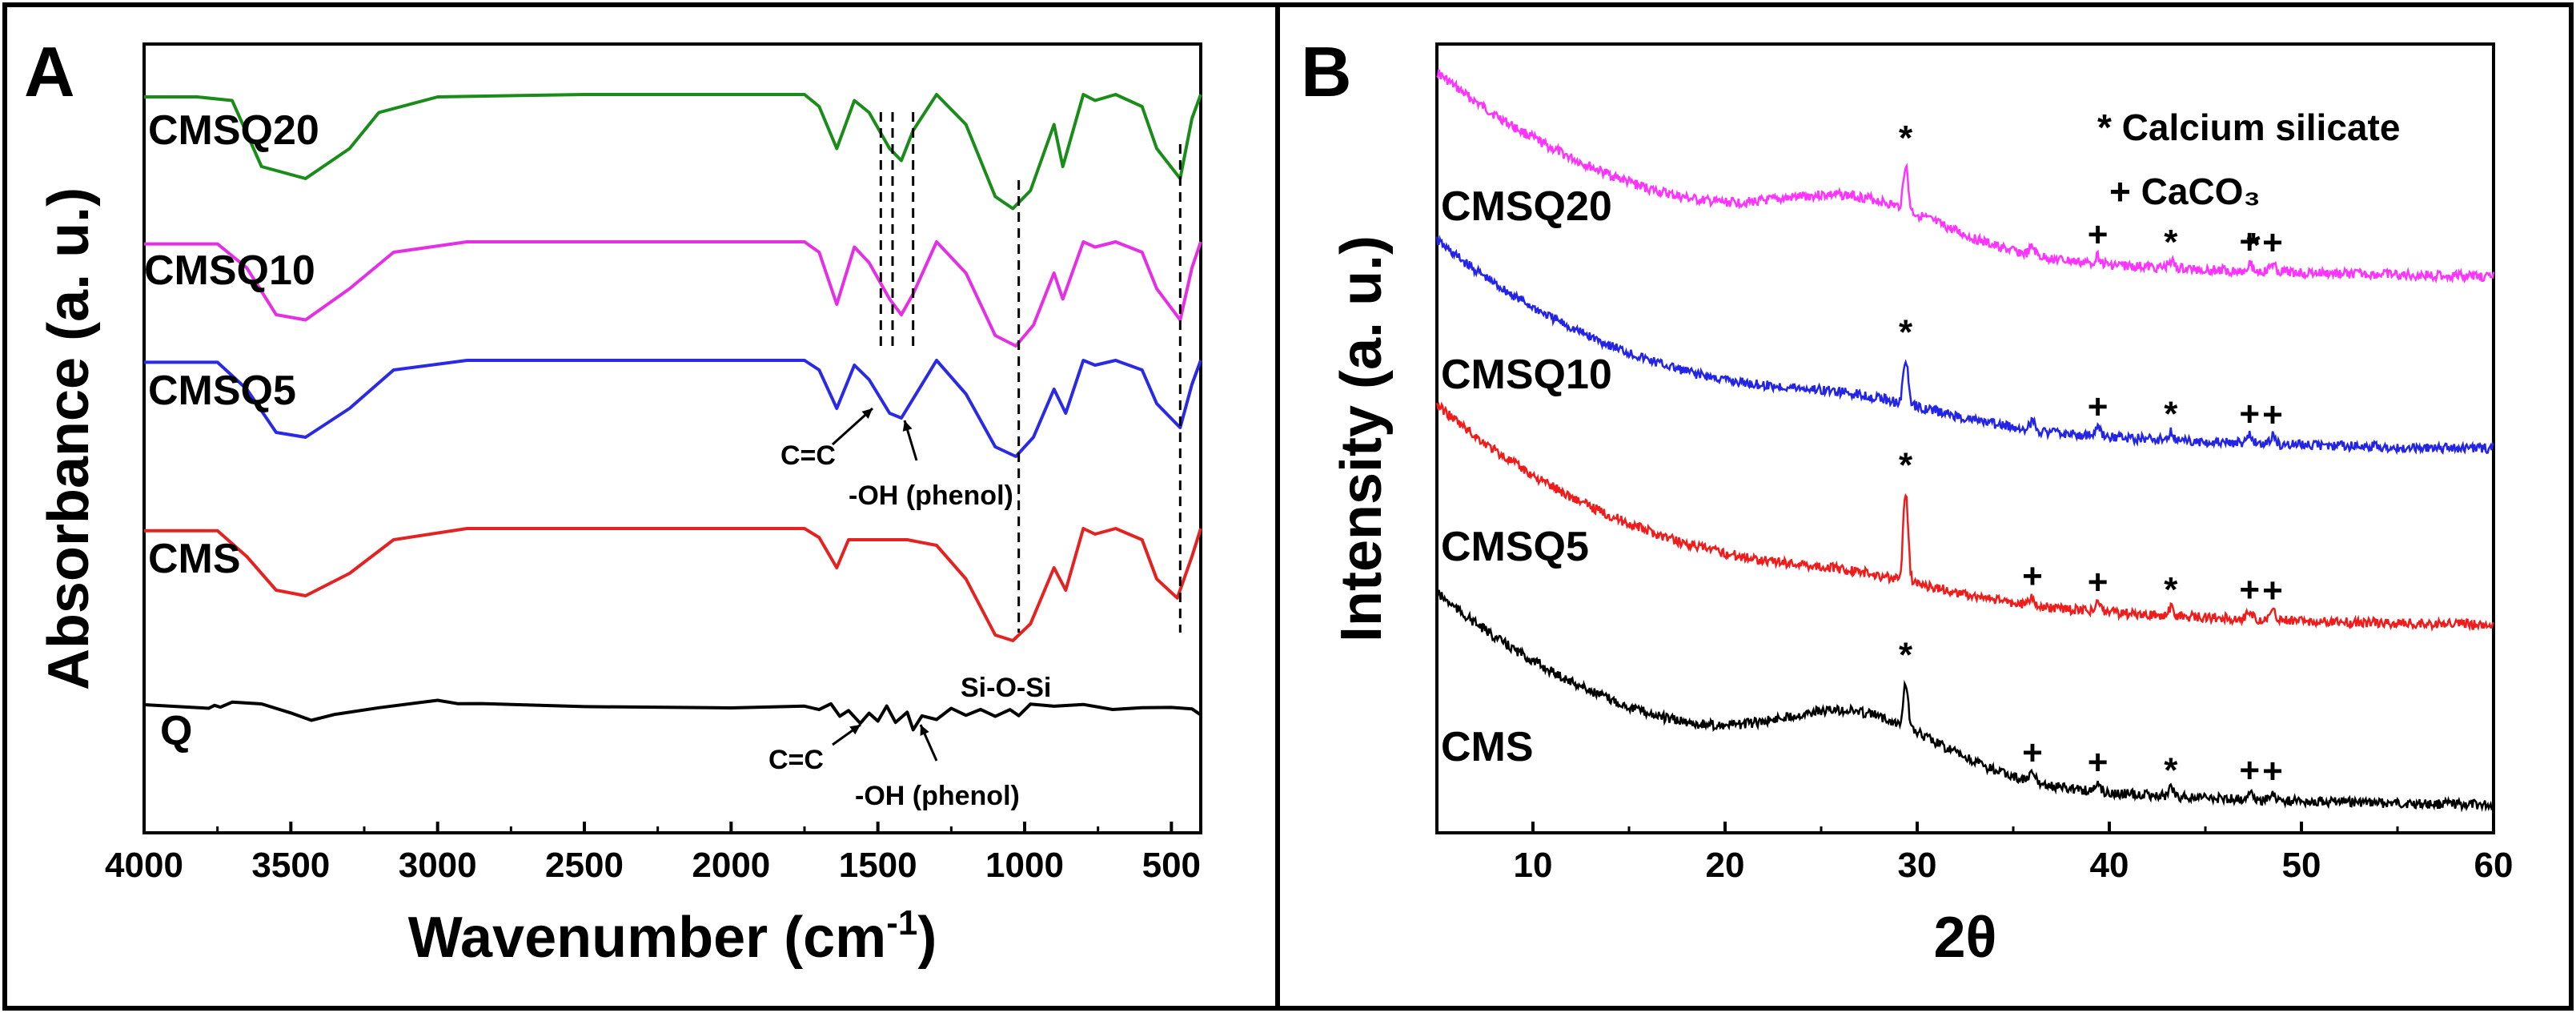  Describe the element at coordinates (878, 866) in the screenshot. I see `ftir-x-tick-label: 1500` at that location.